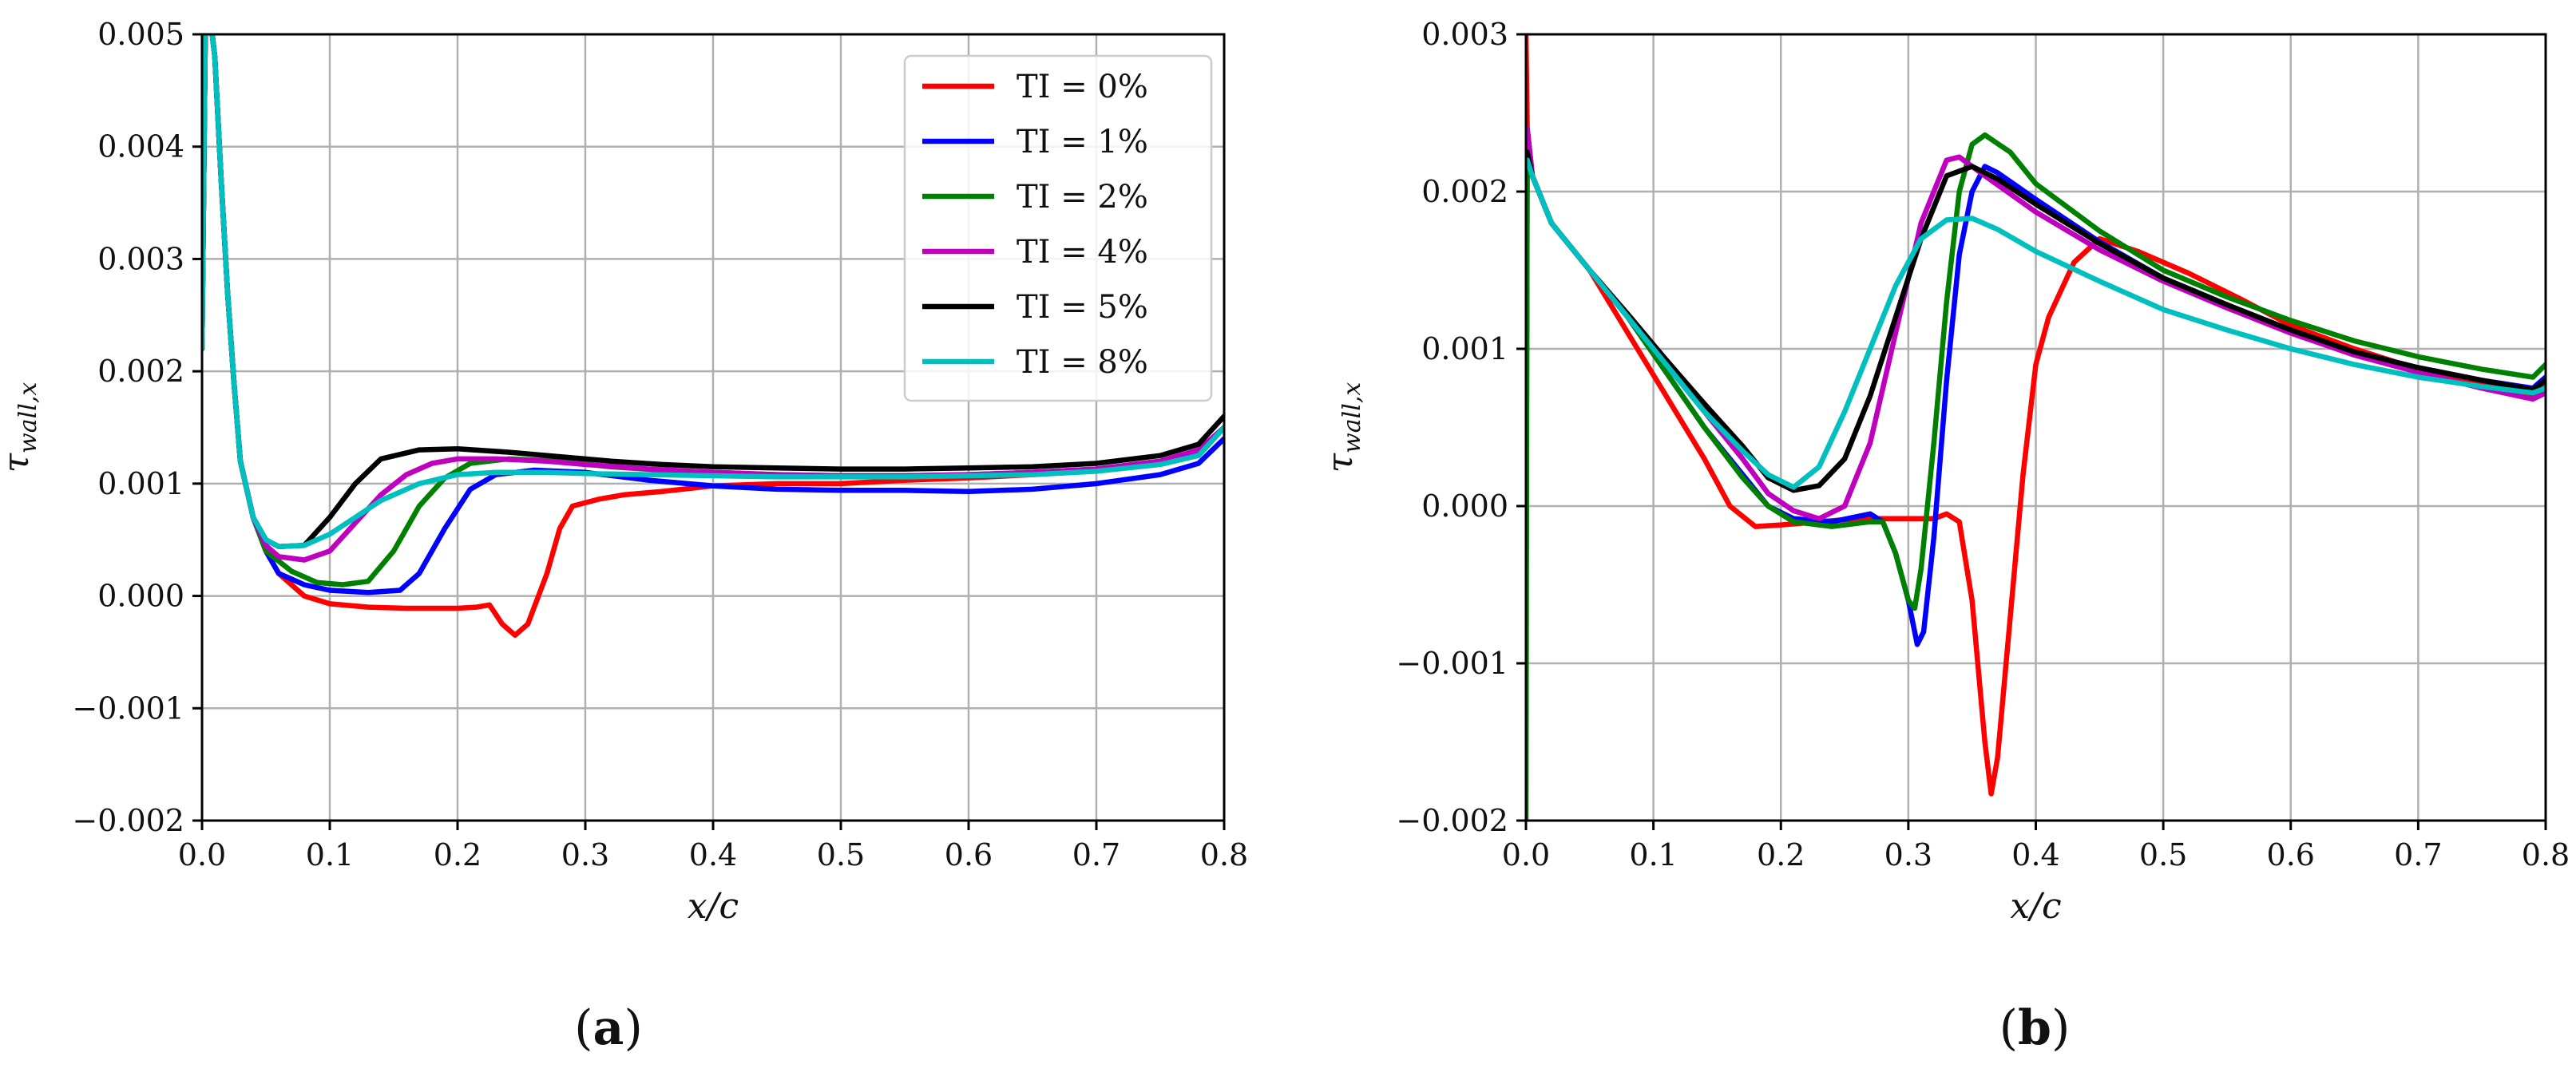 The image size is (2576, 1080). Describe the element at coordinates (1082, 197) in the screenshot. I see `legend-label-ti-2: TI = 2%` at that location.